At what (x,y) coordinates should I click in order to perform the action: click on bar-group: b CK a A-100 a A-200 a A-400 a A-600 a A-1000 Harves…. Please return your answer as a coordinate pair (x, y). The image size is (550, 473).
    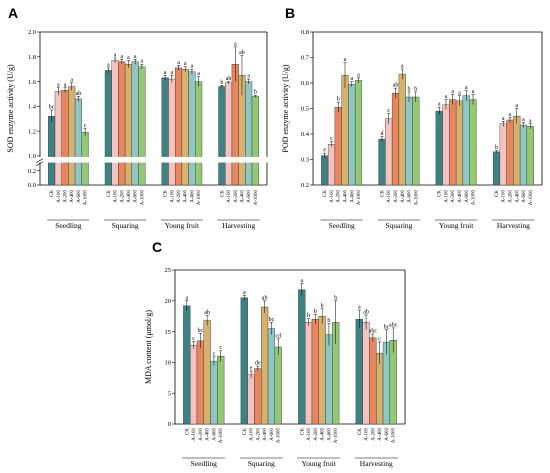
    Looking at the image, I should click on (513, 166).